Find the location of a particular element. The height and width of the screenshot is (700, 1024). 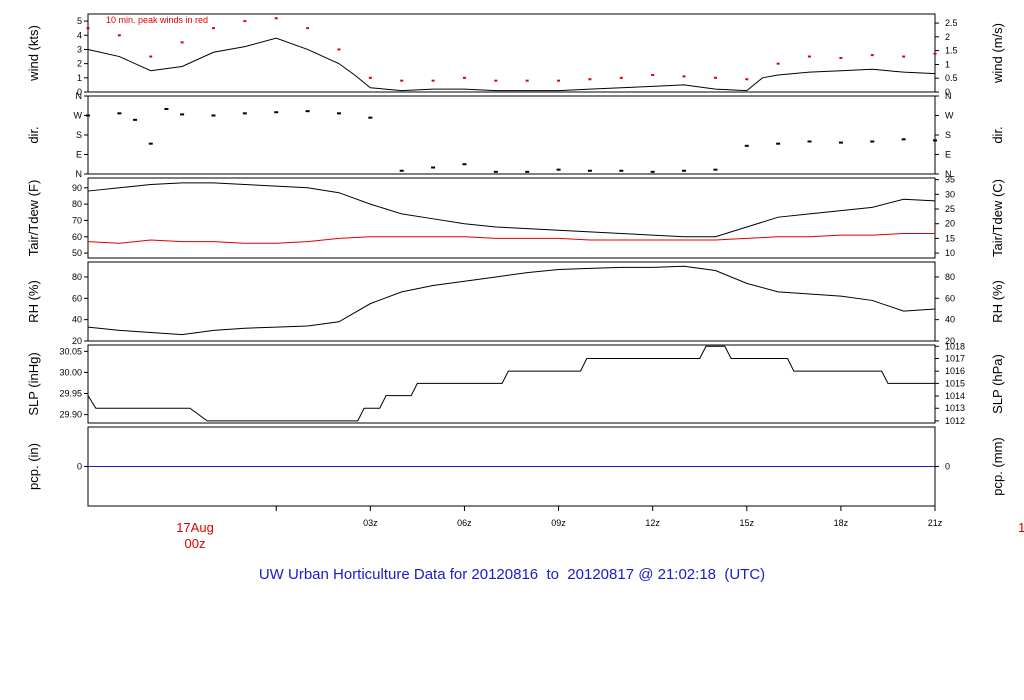

y-axis-label-temperature: Tair/Tdew (F) is located at coordinates (33, 218).